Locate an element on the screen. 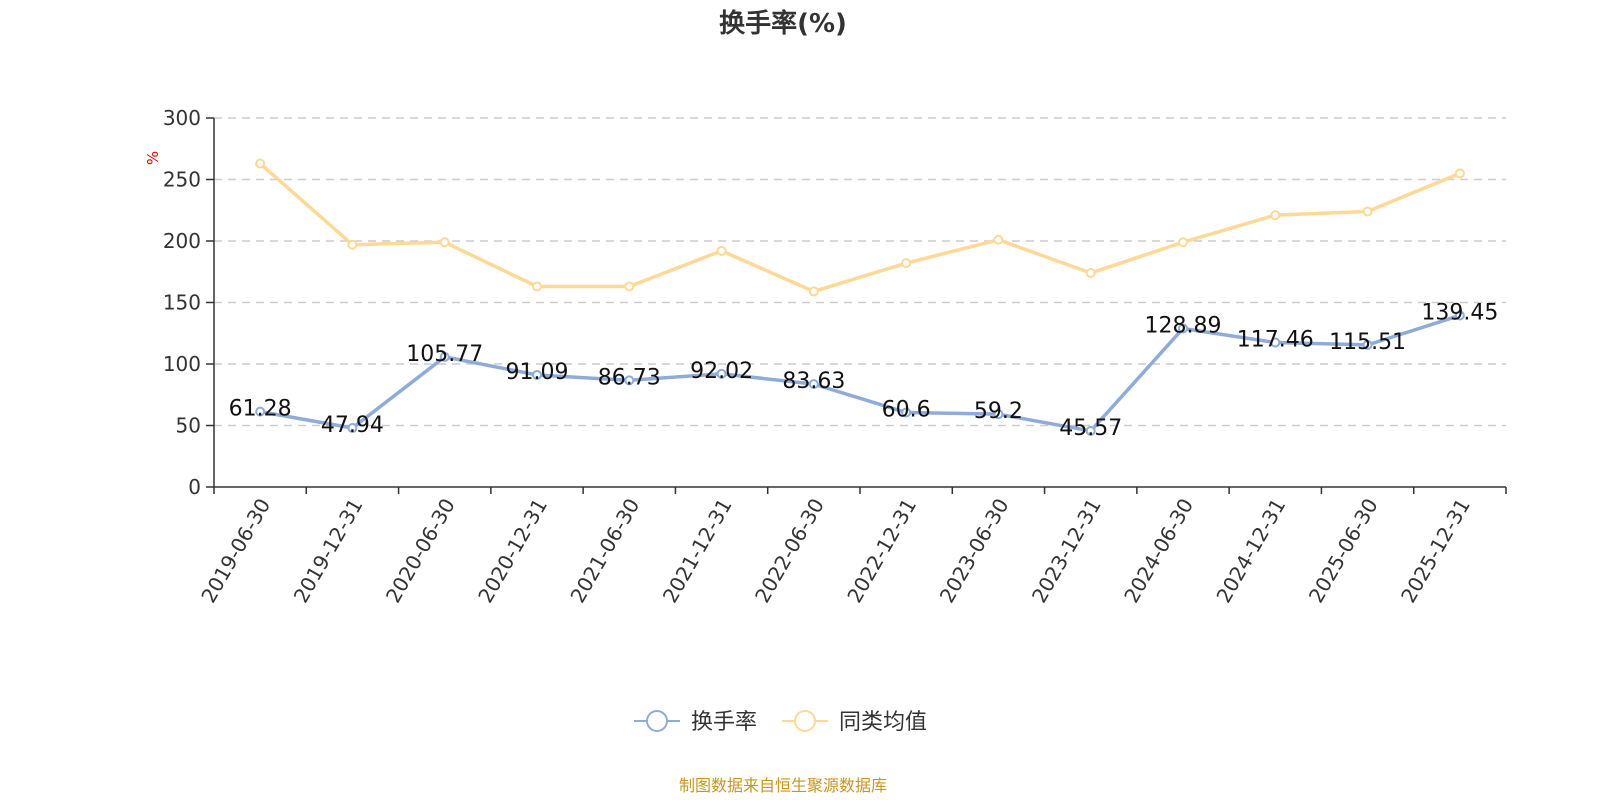 This screenshot has height=800, width=1600. data-label: 45.57 is located at coordinates (1090, 428).